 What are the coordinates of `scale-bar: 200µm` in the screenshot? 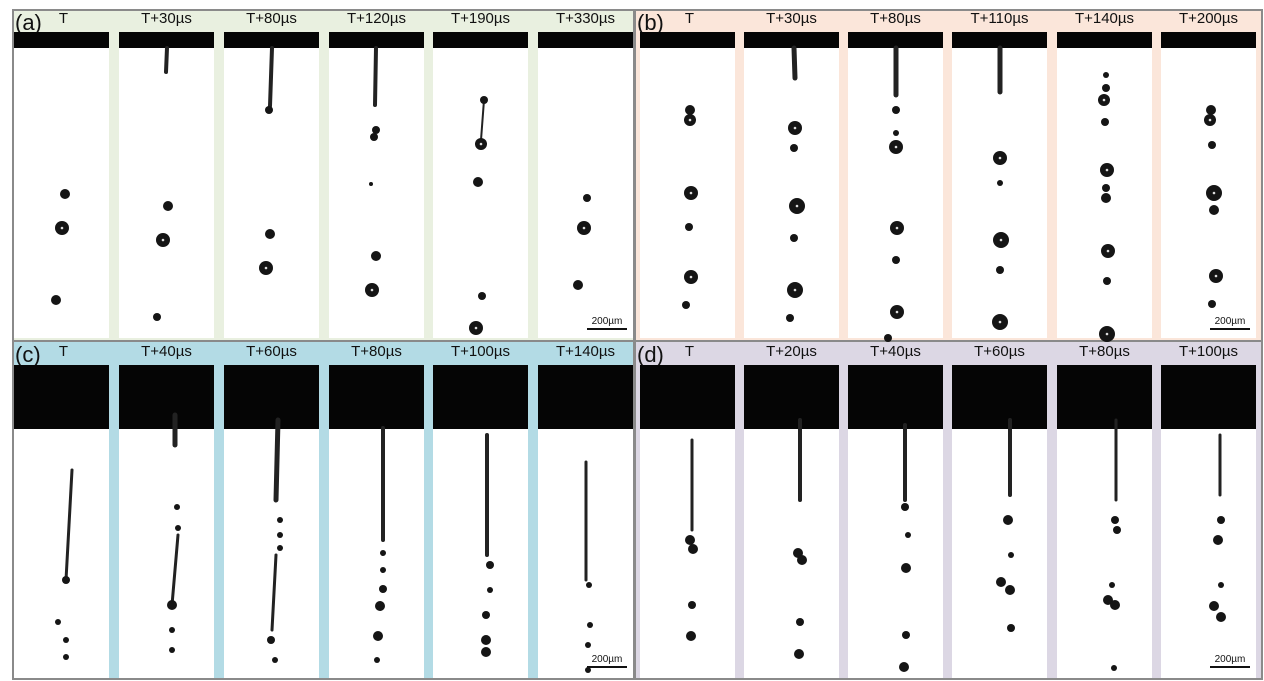 It's located at (607, 661).